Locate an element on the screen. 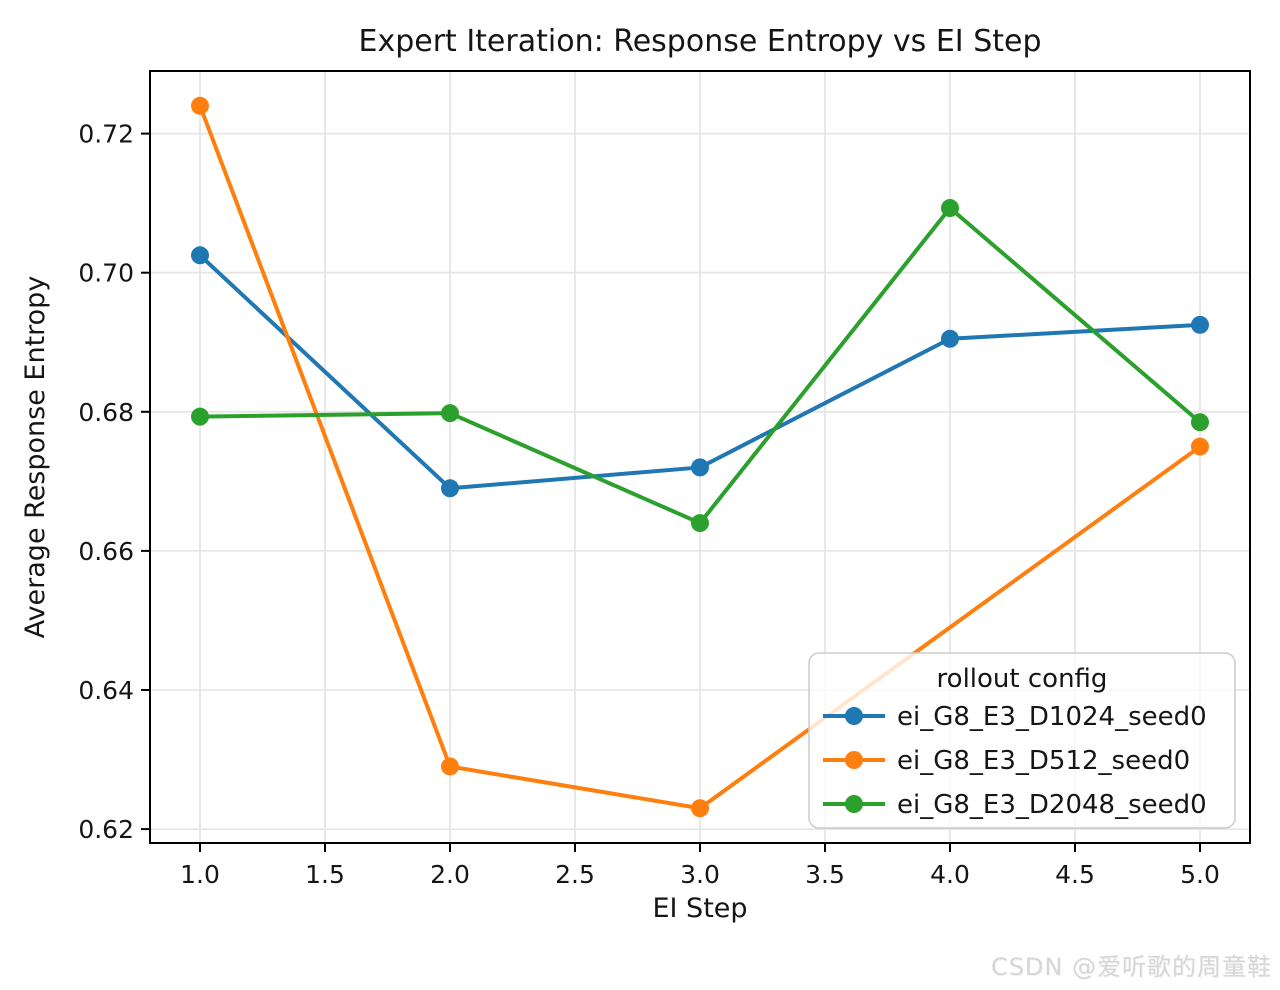  legend-entry-label: ei_G8_E3_D512_seed0 is located at coordinates (1043, 761).